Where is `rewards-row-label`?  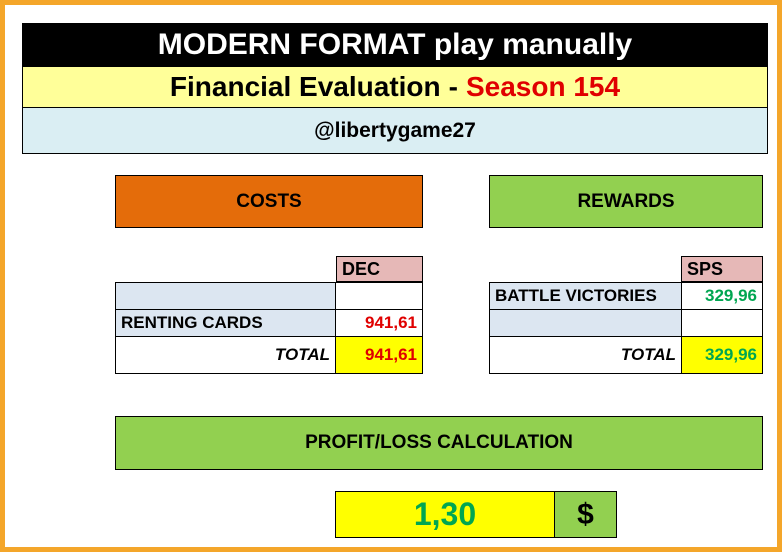 rewards-row-label is located at coordinates (585, 323).